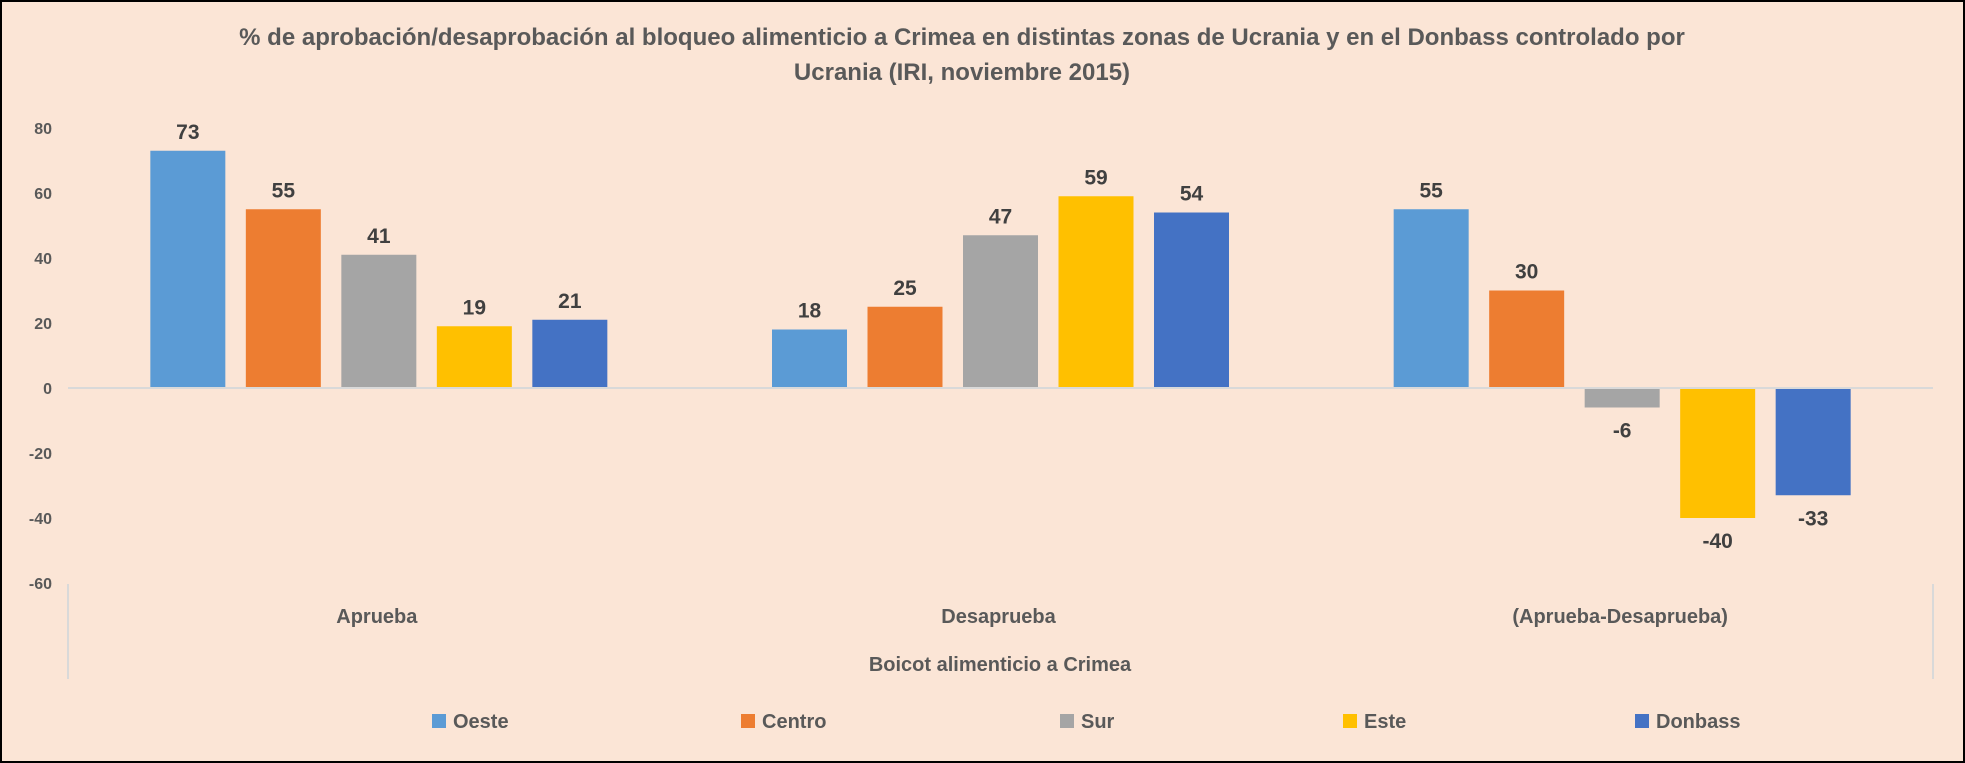  Describe the element at coordinates (1622, 431) in the screenshot. I see `data-label: -6` at that location.